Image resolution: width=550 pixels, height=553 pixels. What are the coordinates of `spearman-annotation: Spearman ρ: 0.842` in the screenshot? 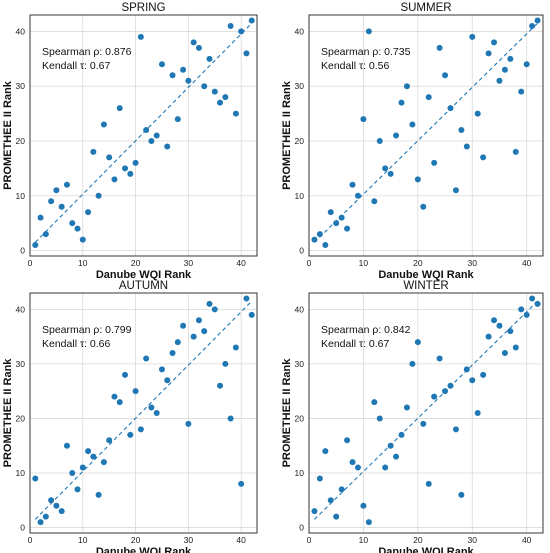 It's located at (366, 330).